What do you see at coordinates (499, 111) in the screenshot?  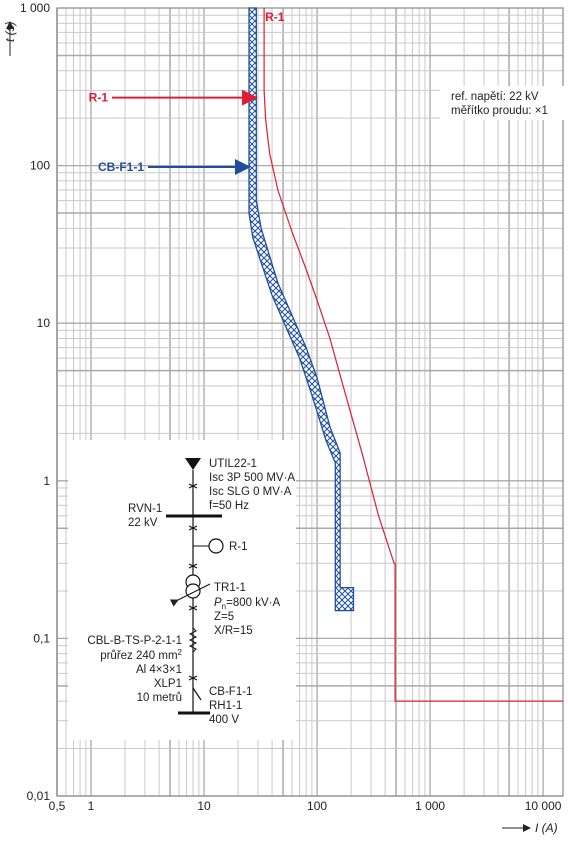 I see `annotation-current-scale: měřítko proudu: ×1` at bounding box center [499, 111].